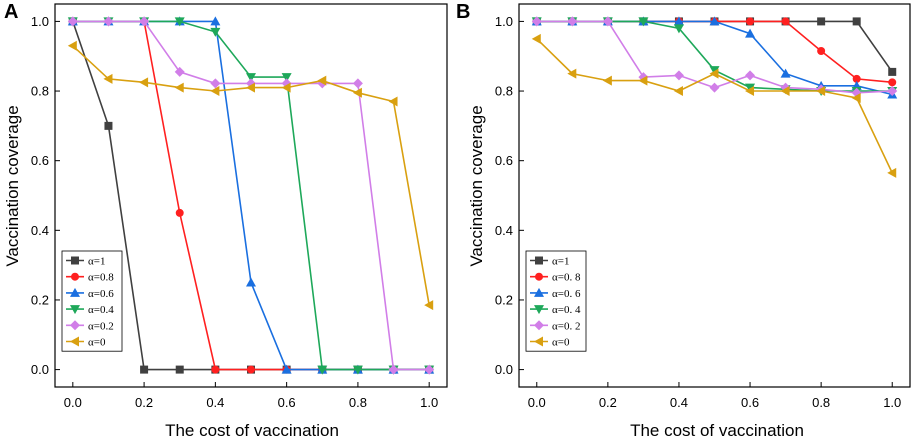 This screenshot has height=442, width=913. I want to click on x-tick-label: 1.0, so click(429, 402).